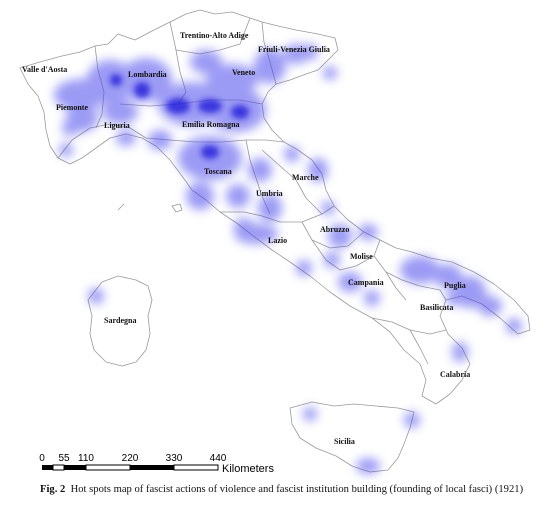 The image size is (559, 521). I want to click on label-toscana: Toscana, so click(218, 171).